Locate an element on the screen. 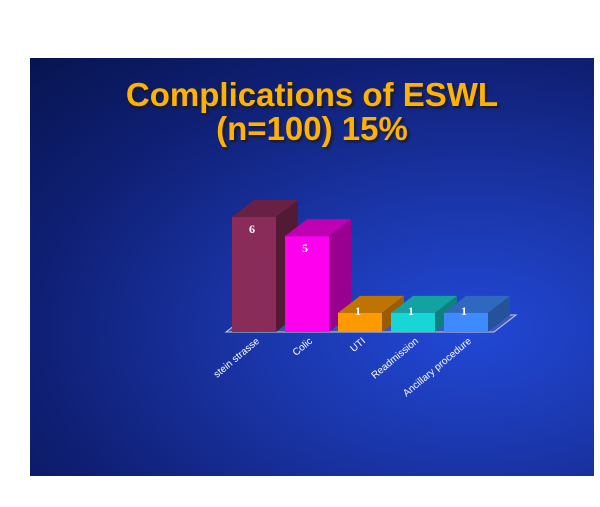 This screenshot has height=507, width=600. chart-title-line-1: Complications of ESWL is located at coordinates (312, 94).